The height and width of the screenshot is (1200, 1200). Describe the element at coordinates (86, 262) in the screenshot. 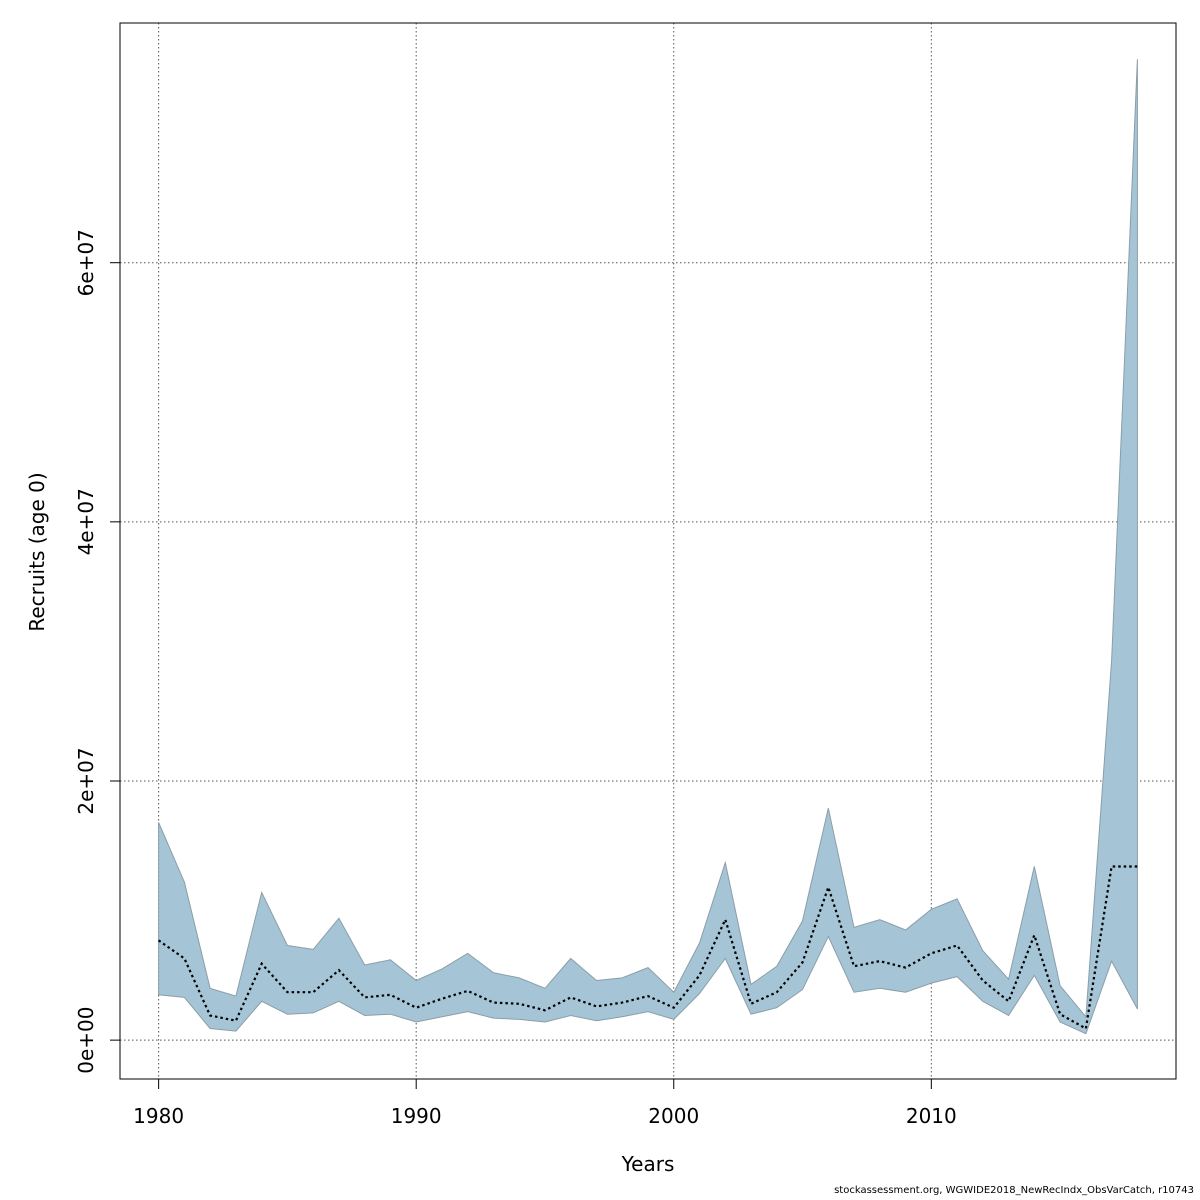

I see `y-tick-label-6e+07: 6e+07` at that location.